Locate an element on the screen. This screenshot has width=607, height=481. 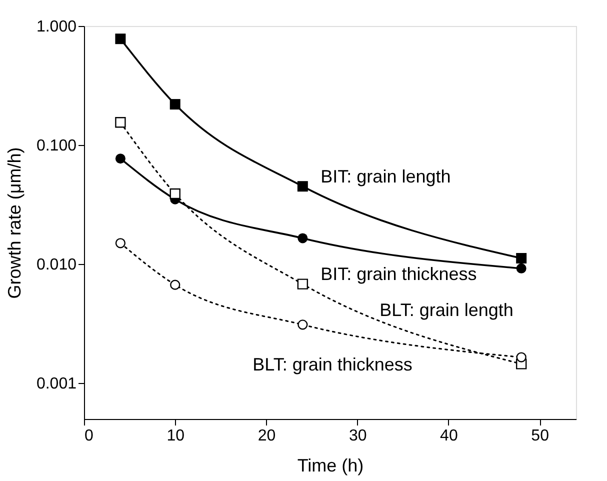
series-label: BIT: grain thickness is located at coordinates (398, 274).